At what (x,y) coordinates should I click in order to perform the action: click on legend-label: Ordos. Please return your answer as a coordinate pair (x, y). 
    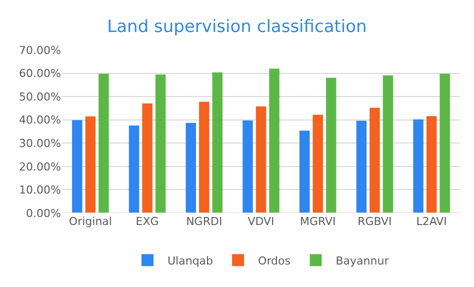
    Looking at the image, I should click on (274, 261).